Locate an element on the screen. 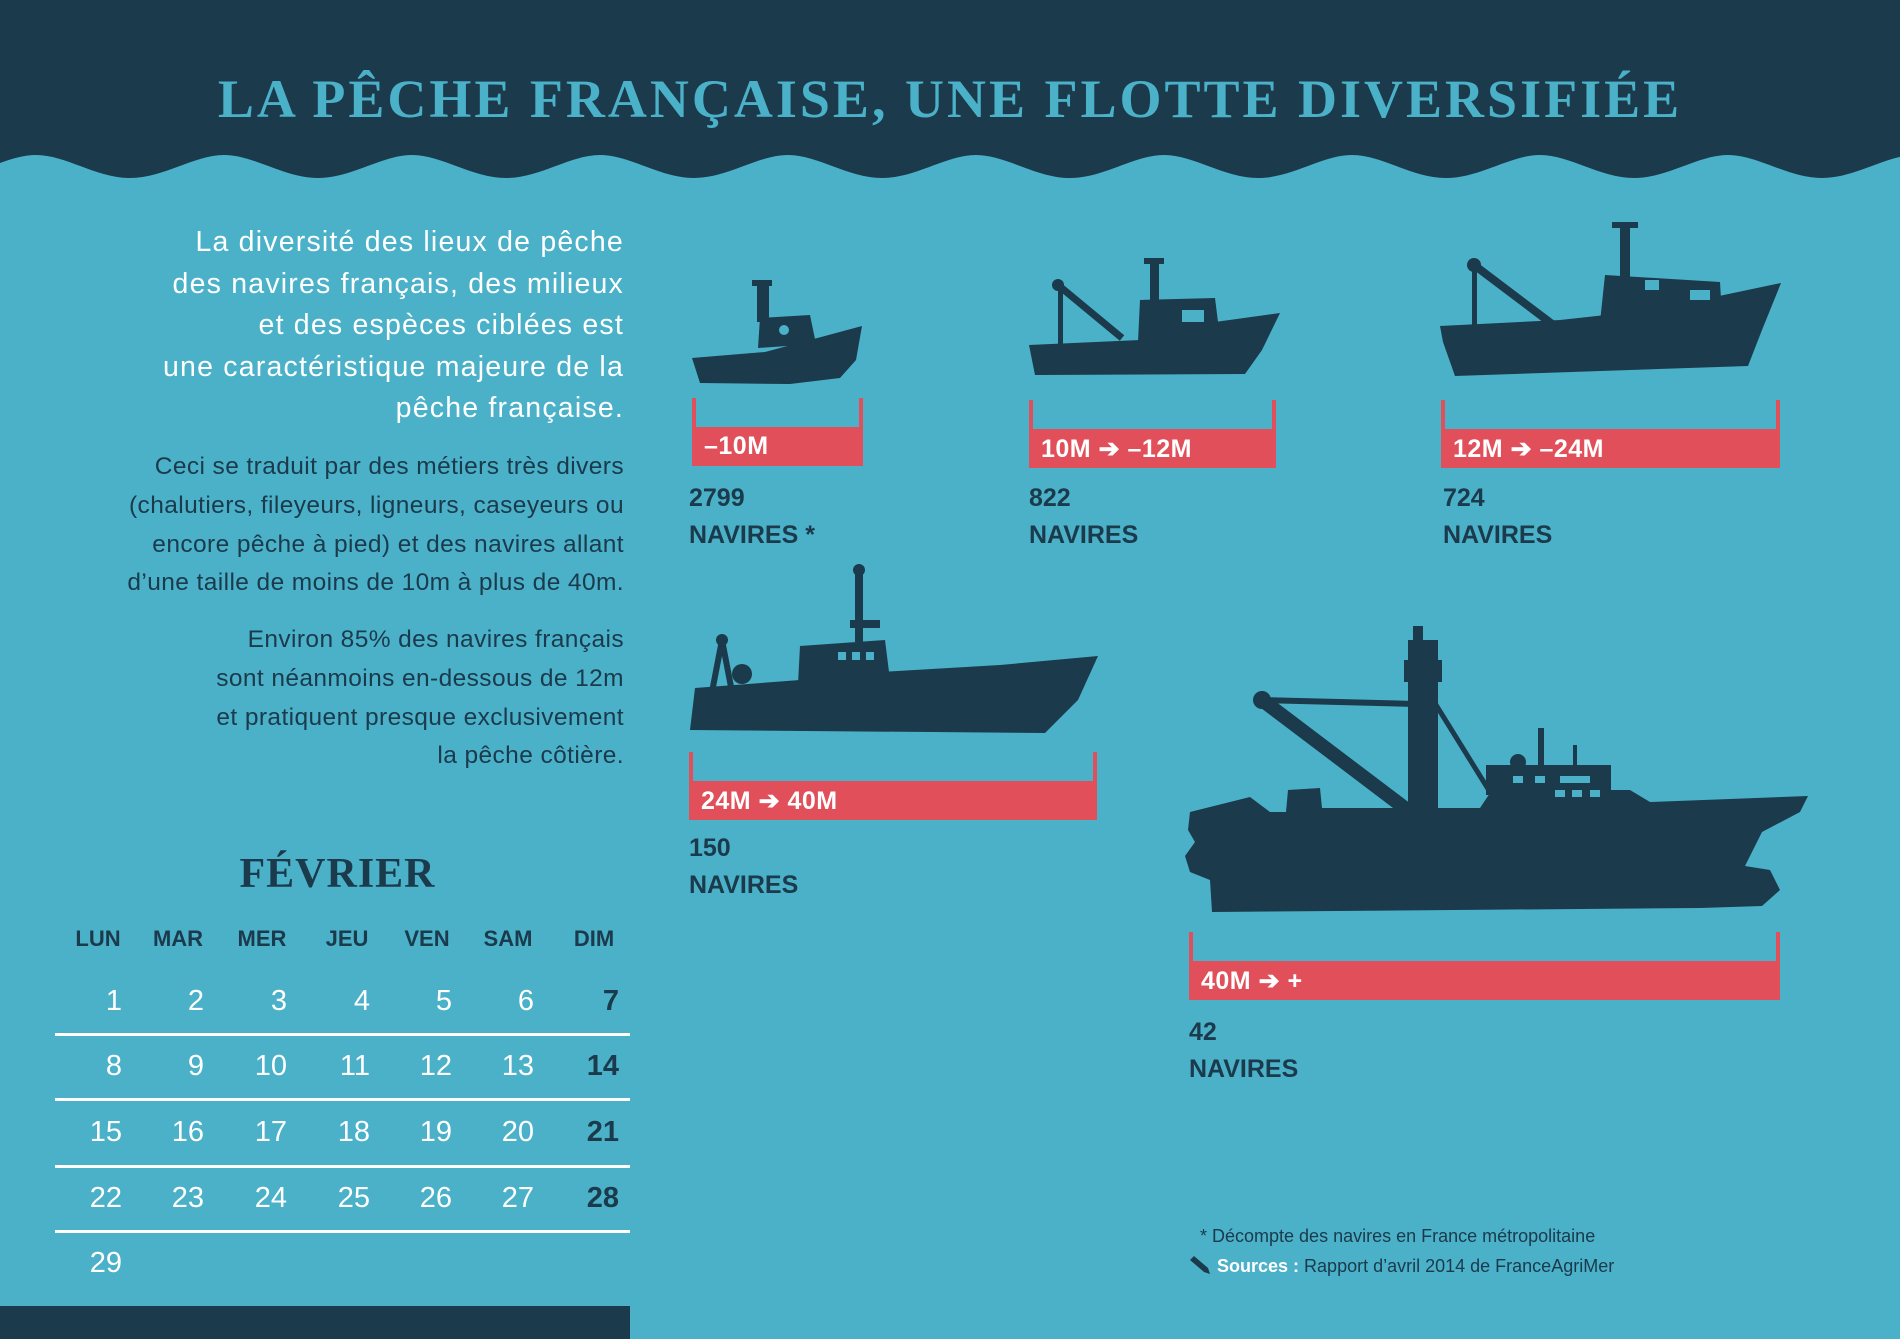 Image resolution: width=1900 pixels, height=1339 pixels. calendar-day: 2 is located at coordinates (195, 1001).